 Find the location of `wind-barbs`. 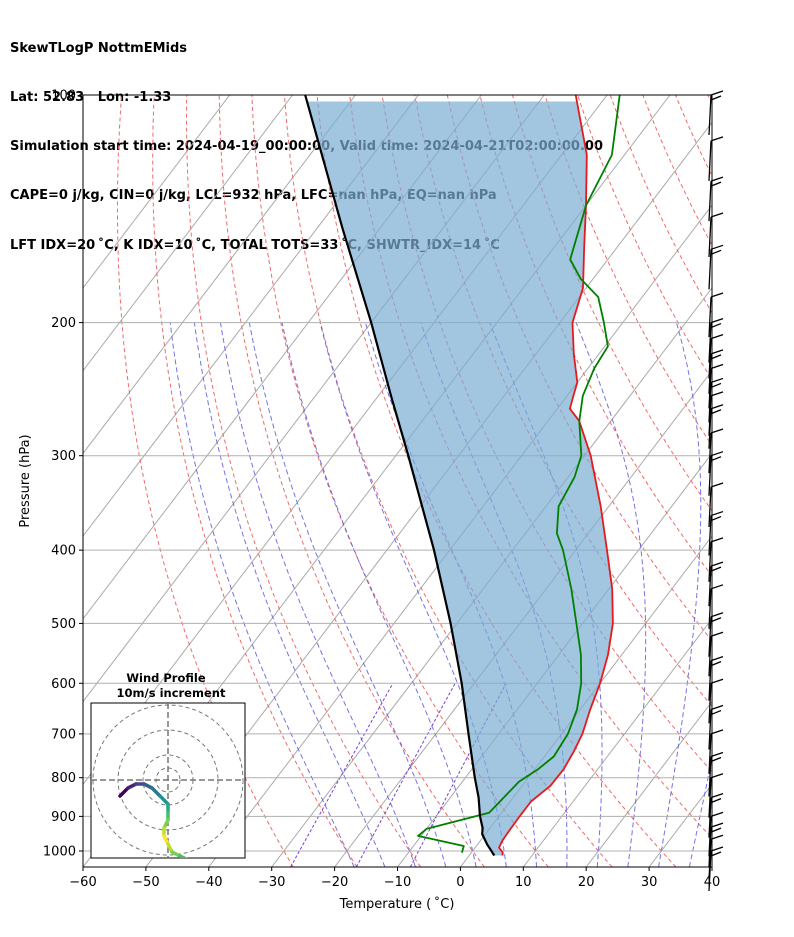

wind-barbs is located at coordinates (716, 491).